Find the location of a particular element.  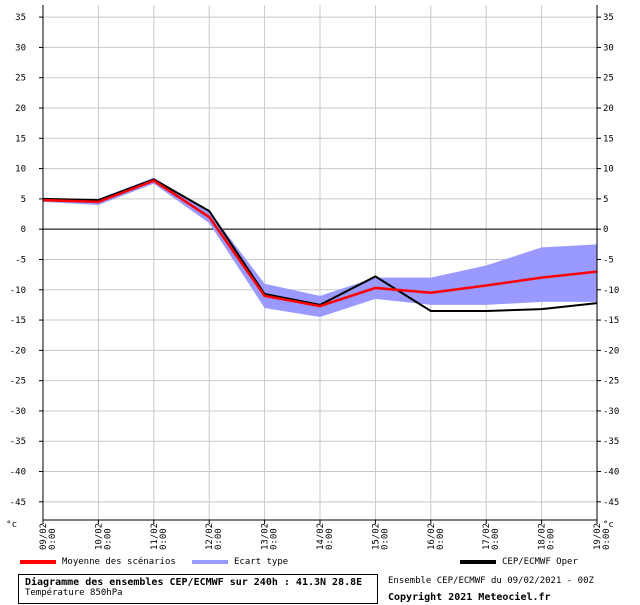

y-tick-label-left: 20 is located at coordinates (20, 109).